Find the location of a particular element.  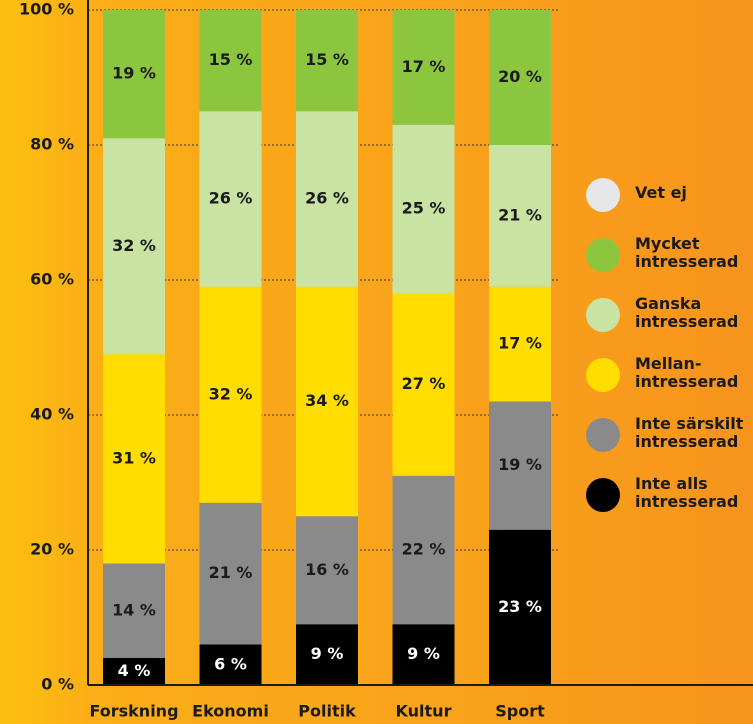

data-label: 20 % is located at coordinates (520, 76).